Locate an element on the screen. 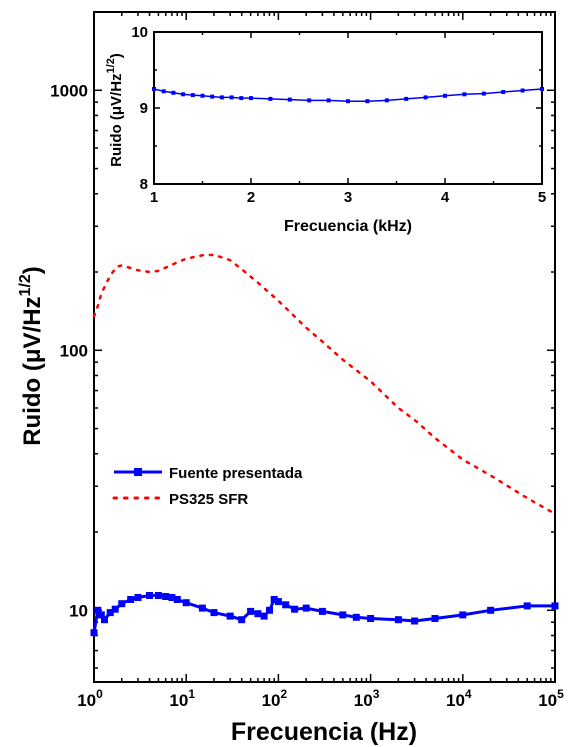 This screenshot has height=747, width=574. main-y-axis-title-close: ) is located at coordinates (32, 270).